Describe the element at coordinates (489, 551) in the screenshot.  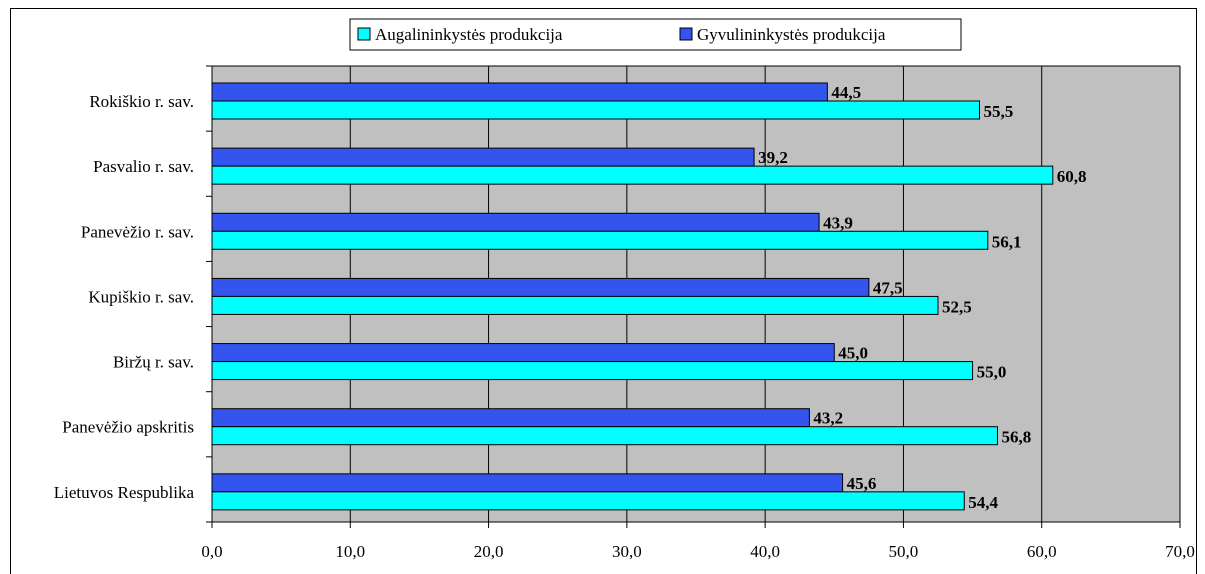
I see `x-tick-label: 20,0` at that location.